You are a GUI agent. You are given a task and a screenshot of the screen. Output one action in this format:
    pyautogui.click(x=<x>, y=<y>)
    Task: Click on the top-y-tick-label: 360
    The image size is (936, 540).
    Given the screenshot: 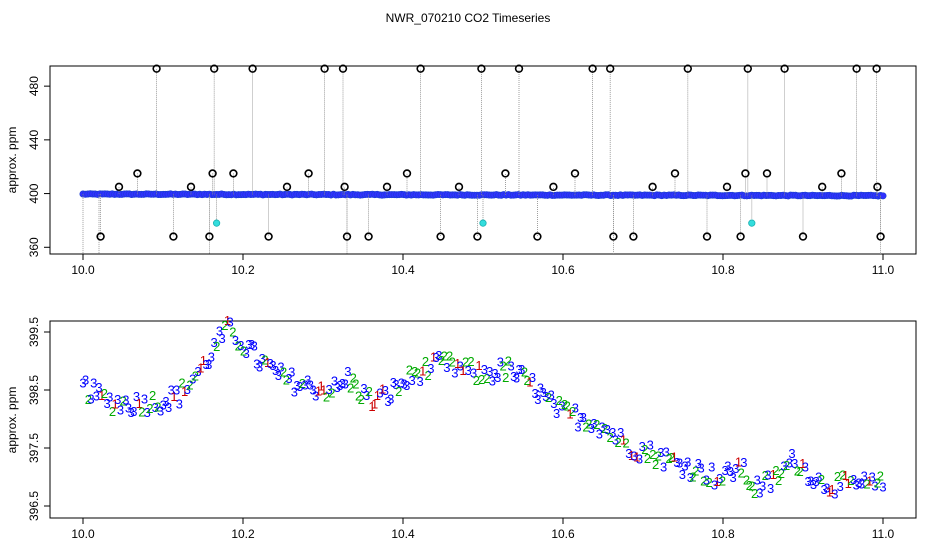 What is the action you would take?
    pyautogui.click(x=34, y=247)
    